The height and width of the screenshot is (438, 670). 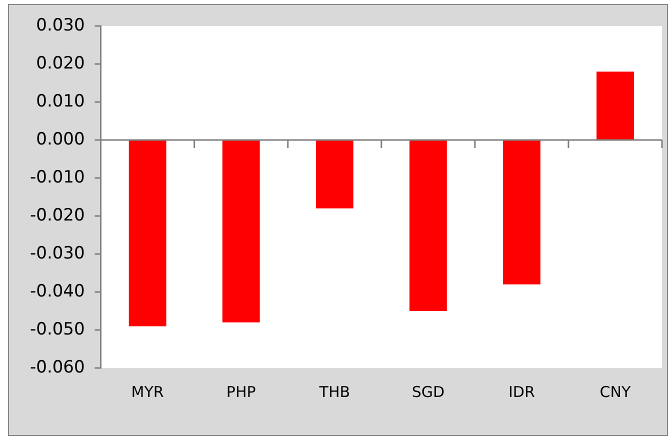 What do you see at coordinates (60, 101) in the screenshot?
I see `y-tick-label: 0.010` at bounding box center [60, 101].